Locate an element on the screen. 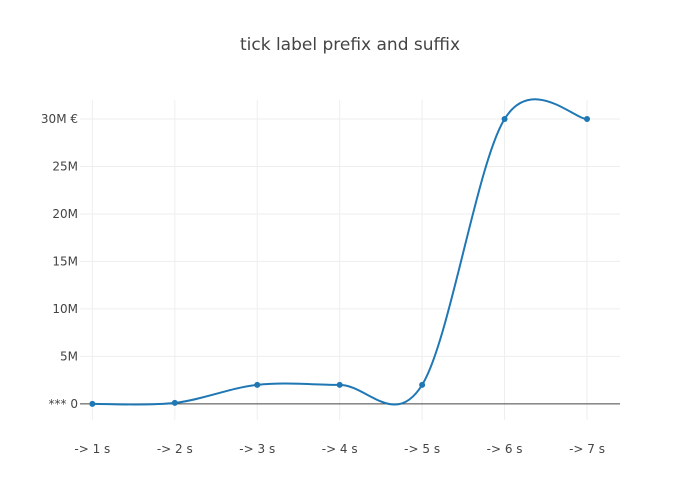 The height and width of the screenshot is (500, 700). x-tick-label: -> 4 s is located at coordinates (340, 449).